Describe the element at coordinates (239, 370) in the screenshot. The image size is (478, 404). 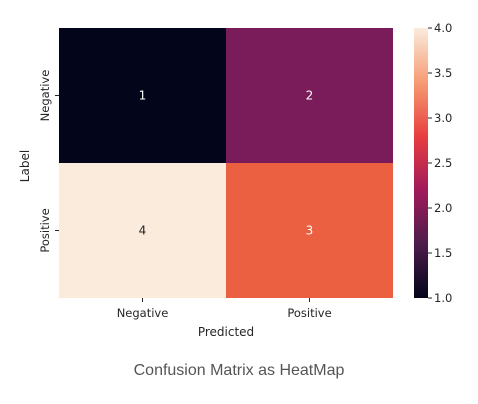
I see `figure-caption: Confusion Matrix as HeatMap` at that location.